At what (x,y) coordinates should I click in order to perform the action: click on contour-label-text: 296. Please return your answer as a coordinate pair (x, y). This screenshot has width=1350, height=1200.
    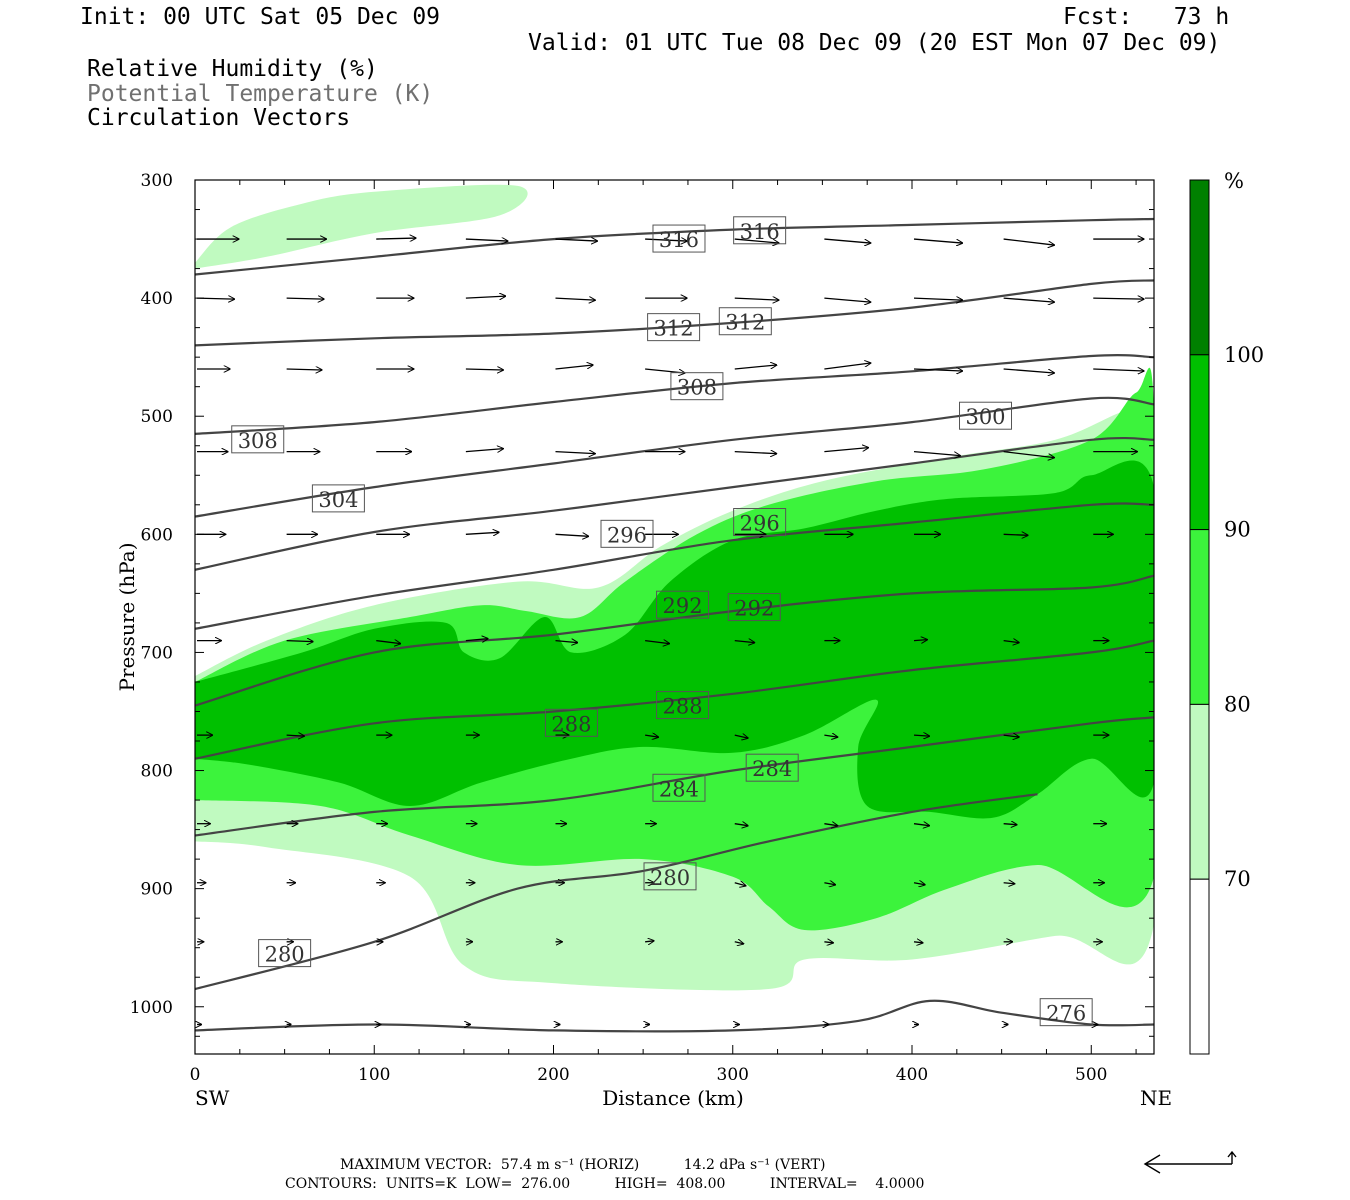
    Looking at the image, I should click on (627, 535).